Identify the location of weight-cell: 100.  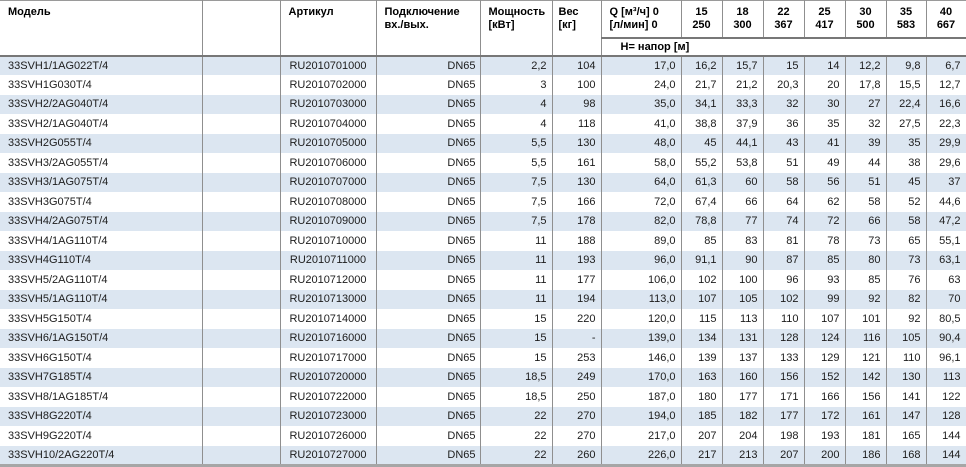
(577, 85).